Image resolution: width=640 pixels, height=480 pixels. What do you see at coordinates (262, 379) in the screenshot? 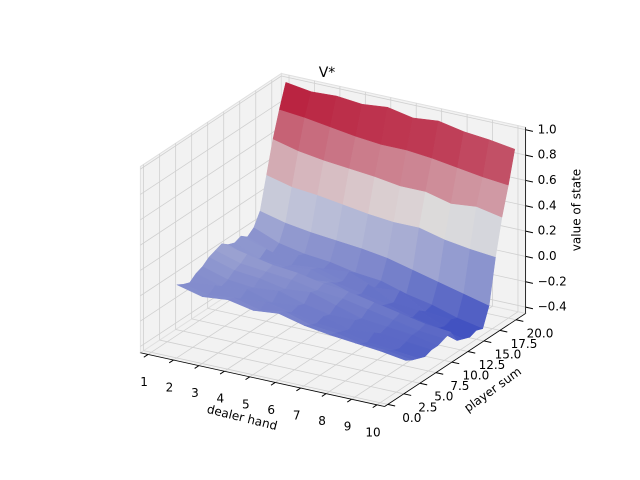
I see `x-axis-line` at bounding box center [262, 379].